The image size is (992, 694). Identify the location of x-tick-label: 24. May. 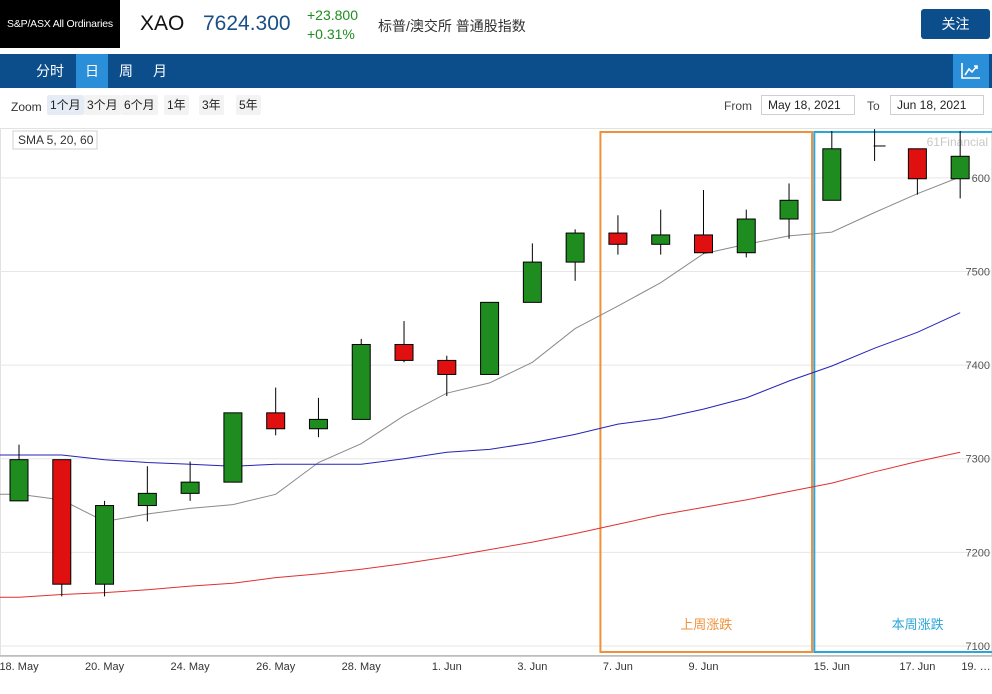
(191, 667).